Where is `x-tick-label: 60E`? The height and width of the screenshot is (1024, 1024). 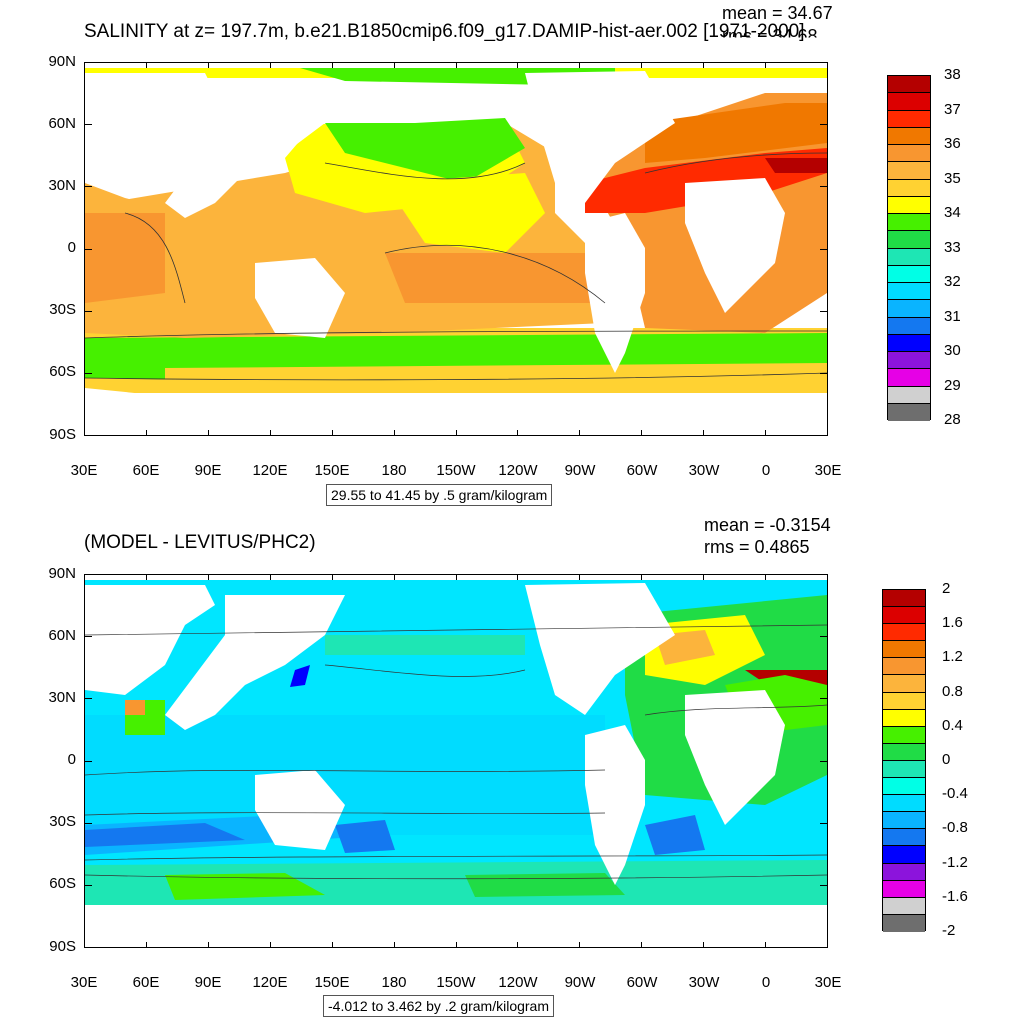
x-tick-label: 60E is located at coordinates (146, 982).